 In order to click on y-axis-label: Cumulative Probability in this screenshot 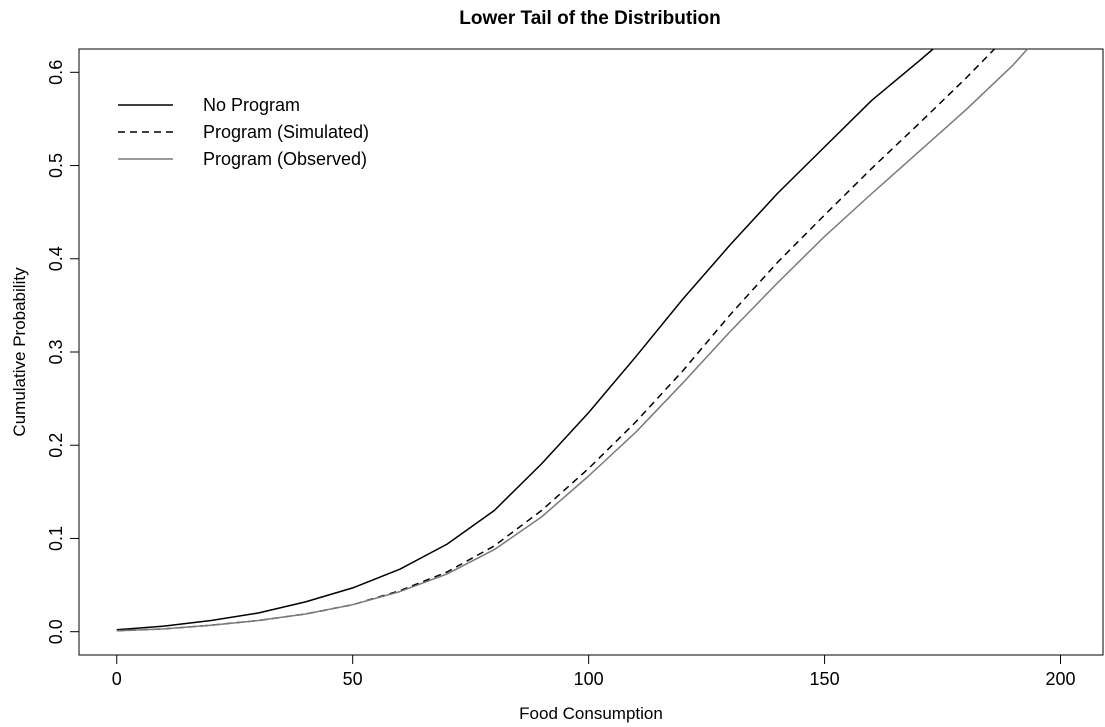, I will do `click(19, 352)`.